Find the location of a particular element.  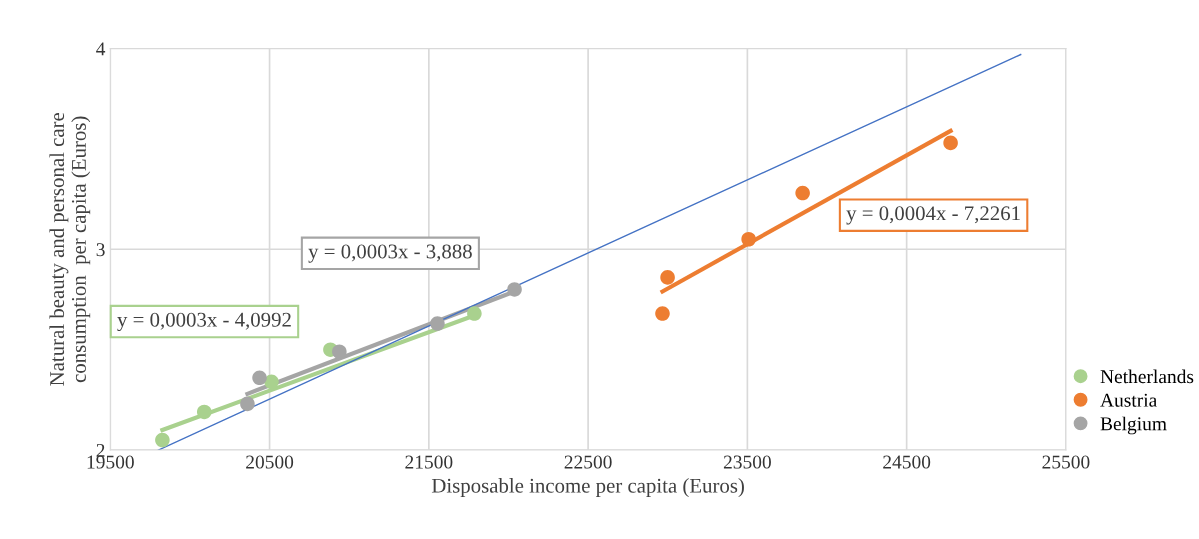

y-tick-label: 2 is located at coordinates (100, 450).